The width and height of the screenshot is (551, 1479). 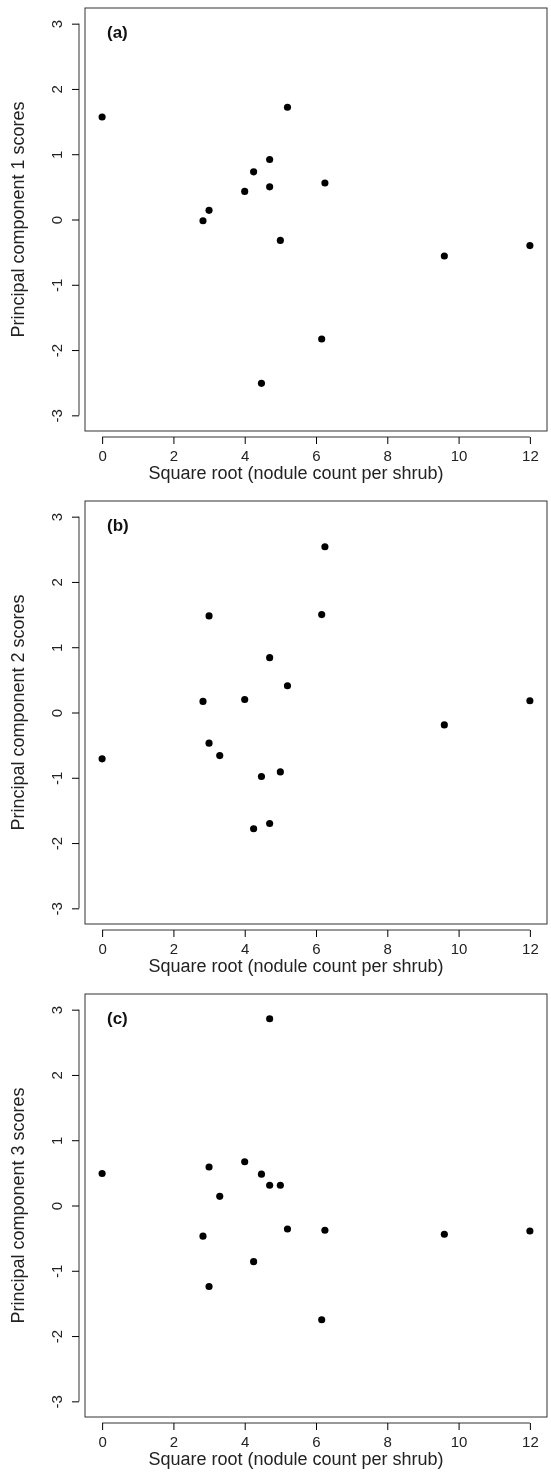 What do you see at coordinates (18, 712) in the screenshot?
I see `y-axis-title: Principal component 2 scores` at bounding box center [18, 712].